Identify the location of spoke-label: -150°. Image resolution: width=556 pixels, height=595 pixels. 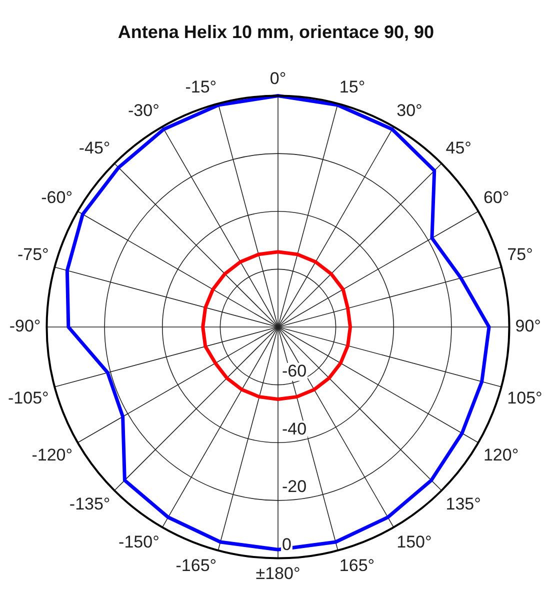
(139, 542).